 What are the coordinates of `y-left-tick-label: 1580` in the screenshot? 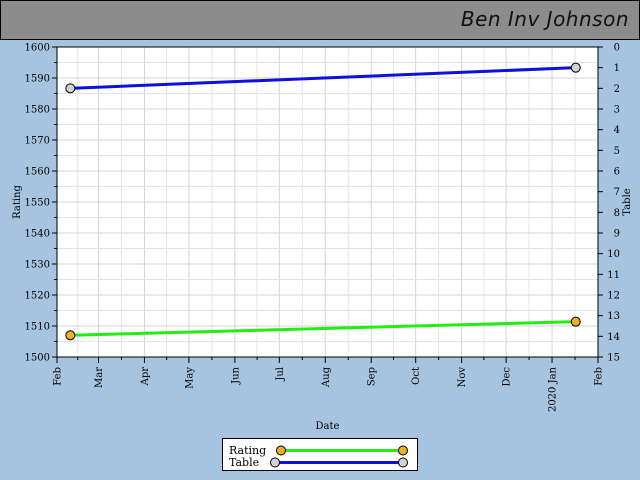 It's located at (37, 110).